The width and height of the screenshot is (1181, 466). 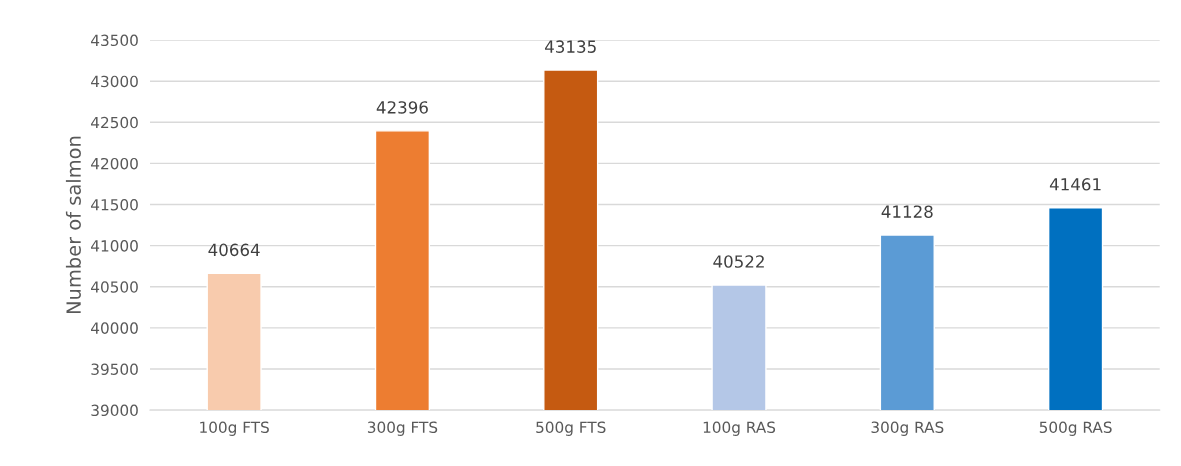 I want to click on data-label: 41128, so click(x=907, y=211).